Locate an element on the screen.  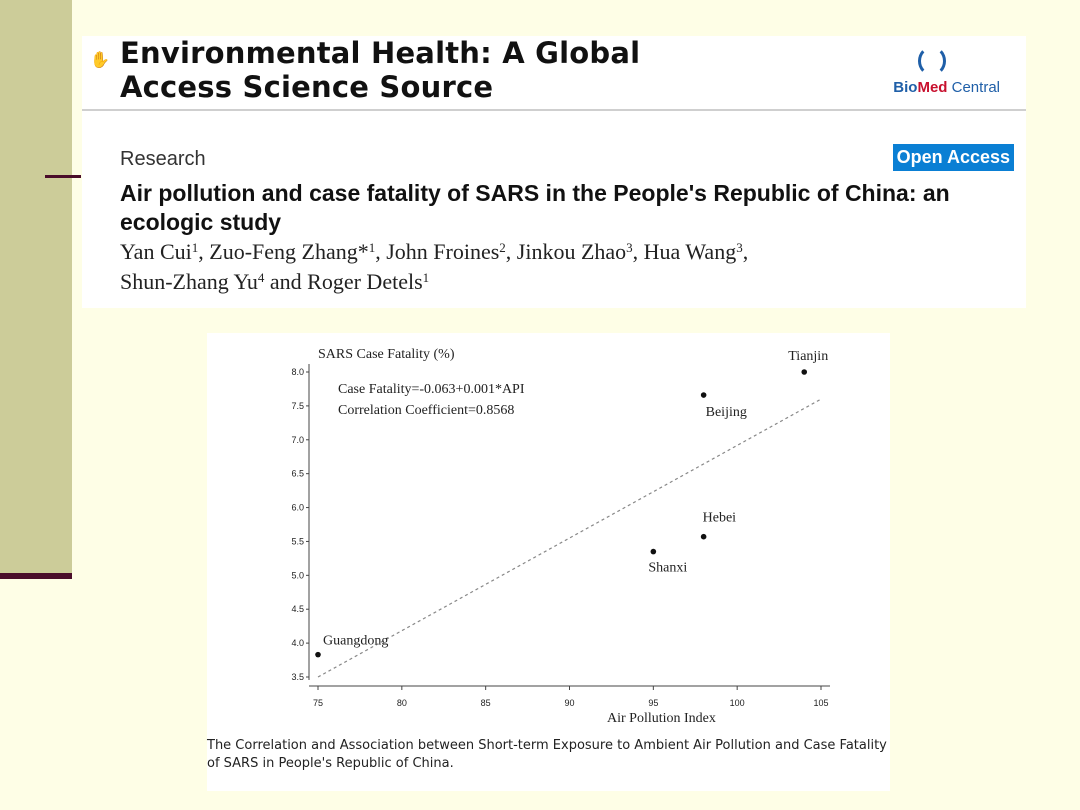
y-tick-label: 6.5 is located at coordinates (297, 474).